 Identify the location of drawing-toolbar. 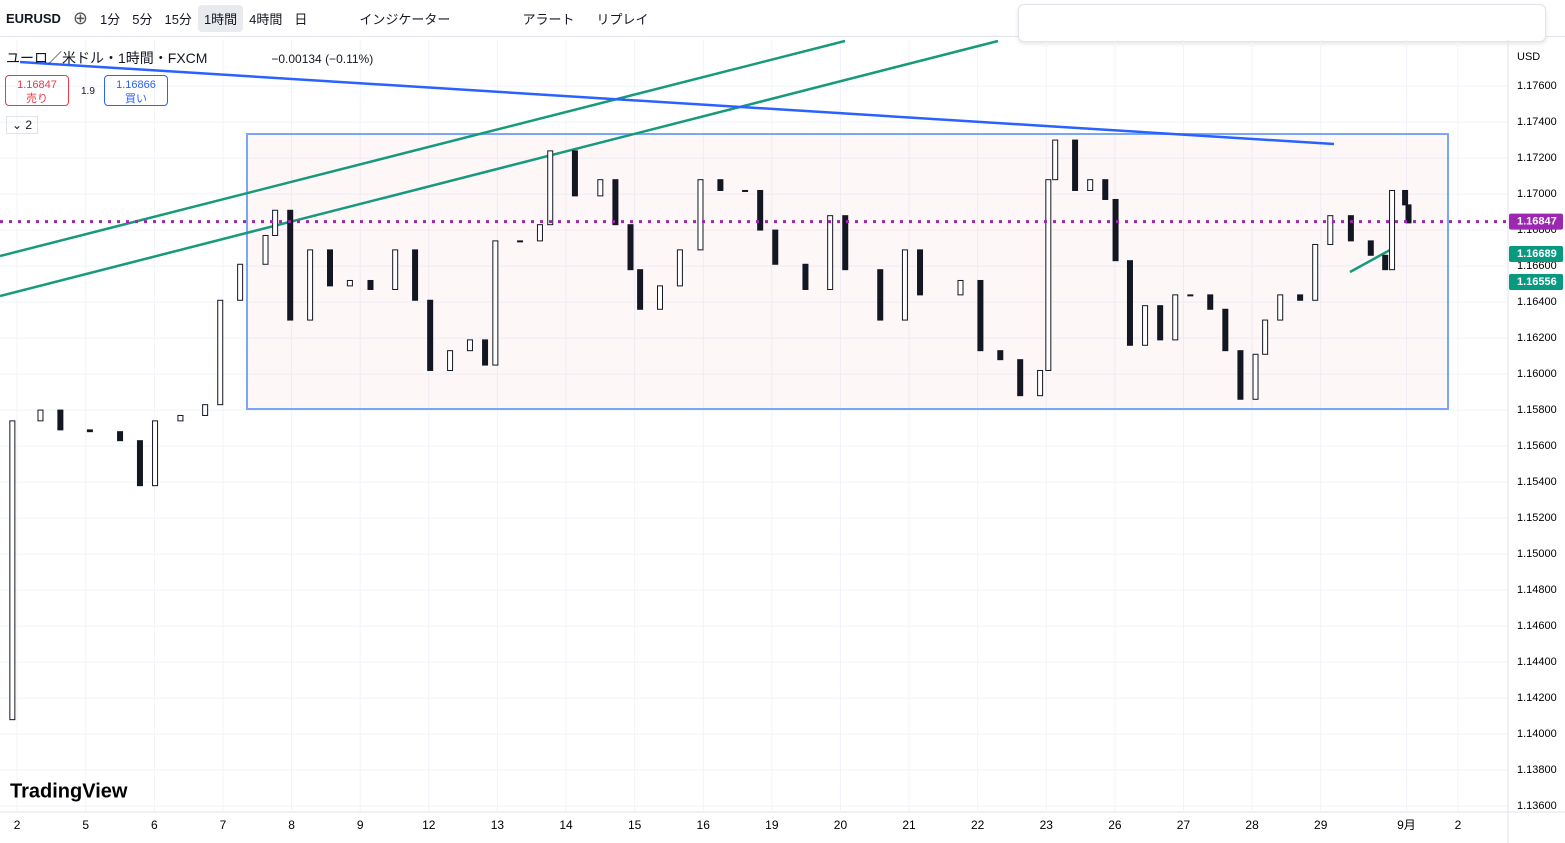
(1282, 23).